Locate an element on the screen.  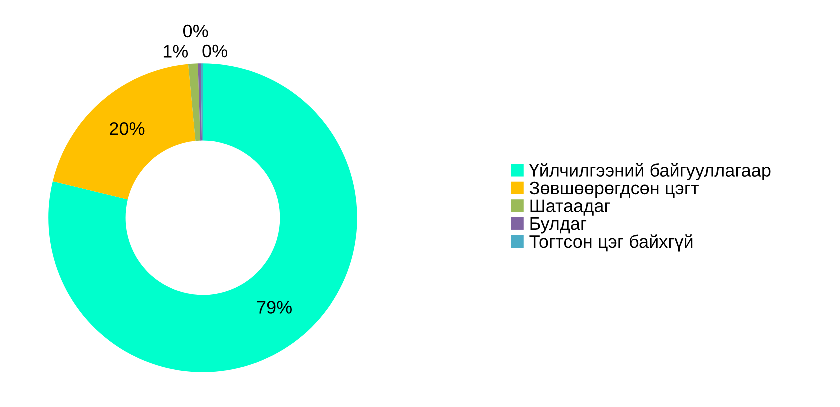
legend-label: Шатаадаг is located at coordinates (570, 208).